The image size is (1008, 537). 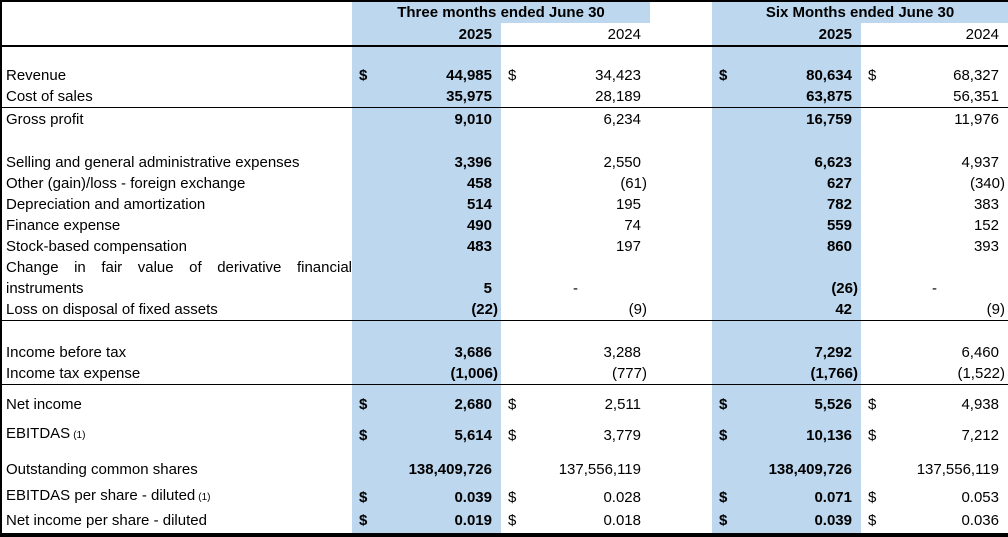 I want to click on header-s-2025: 2025, so click(x=786, y=34).